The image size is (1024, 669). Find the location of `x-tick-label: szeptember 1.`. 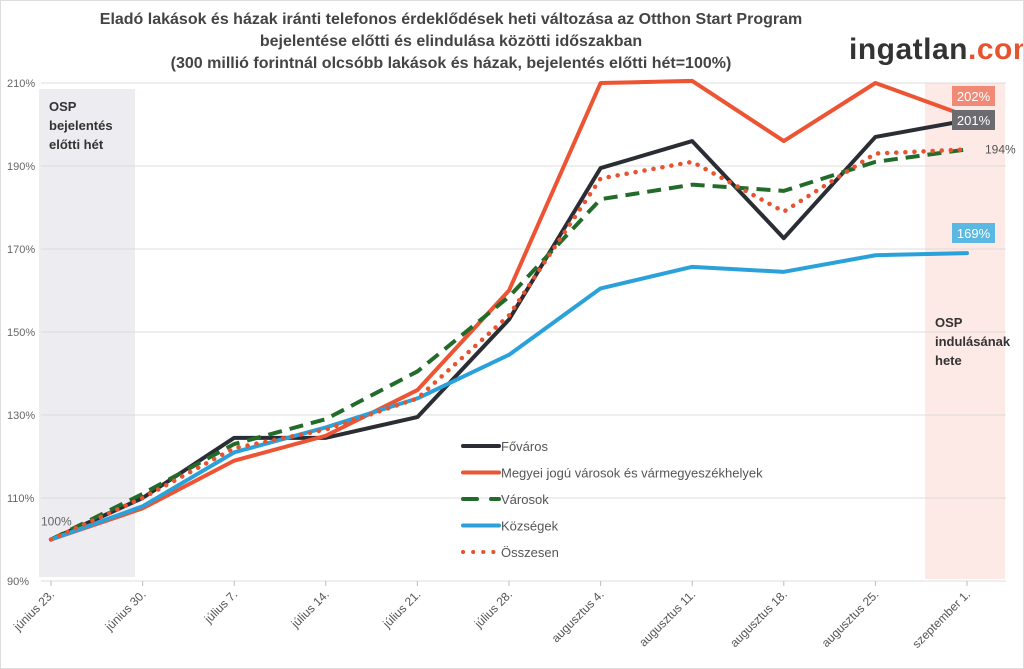

x-tick-label: szeptember 1. is located at coordinates (941, 619).